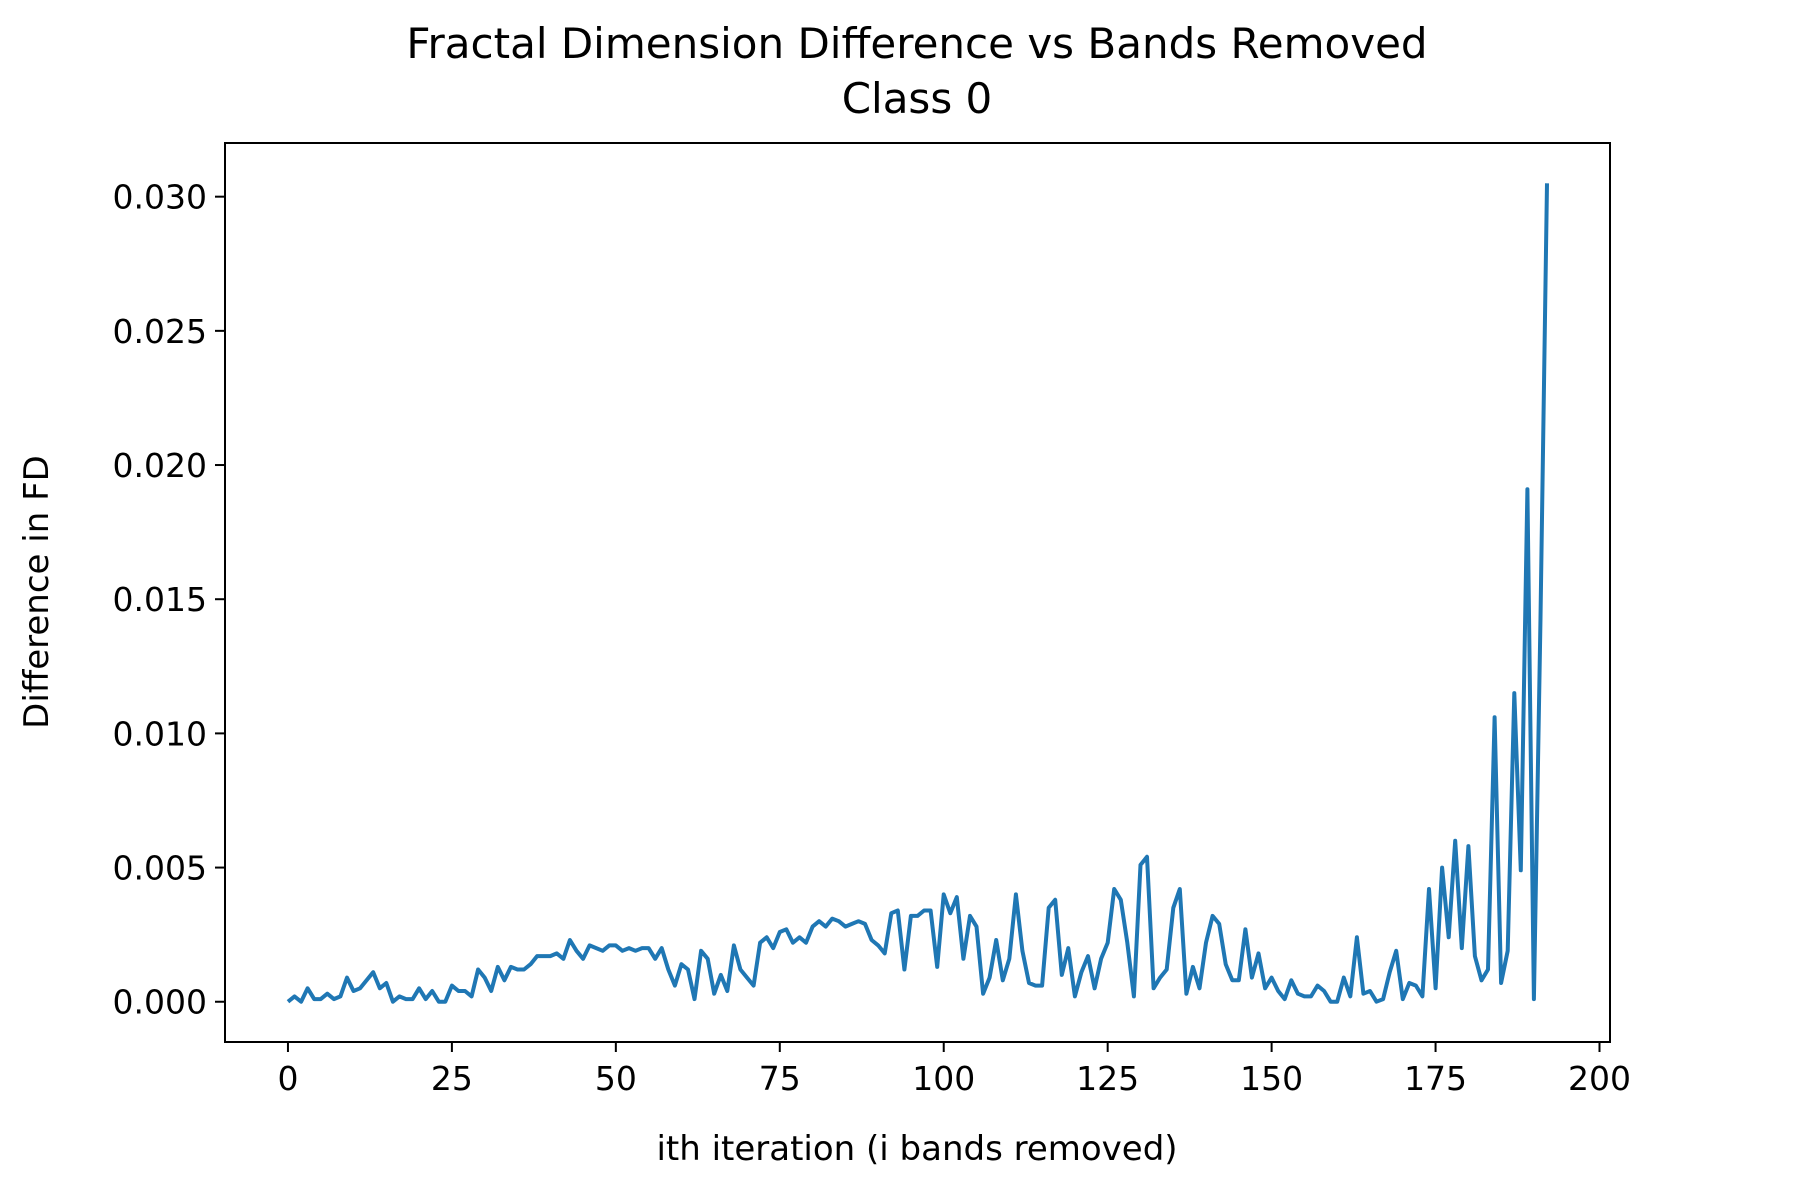  What do you see at coordinates (1435, 1078) in the screenshot?
I see `x-tick-label: 175` at bounding box center [1435, 1078].